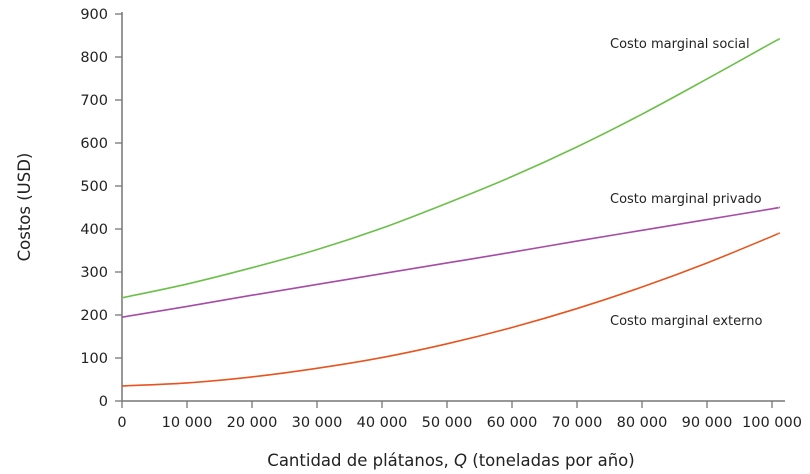 Image resolution: width=810 pixels, height=474 pixels. What do you see at coordinates (94, 273) in the screenshot?
I see `y-tick-label: 300` at bounding box center [94, 273].